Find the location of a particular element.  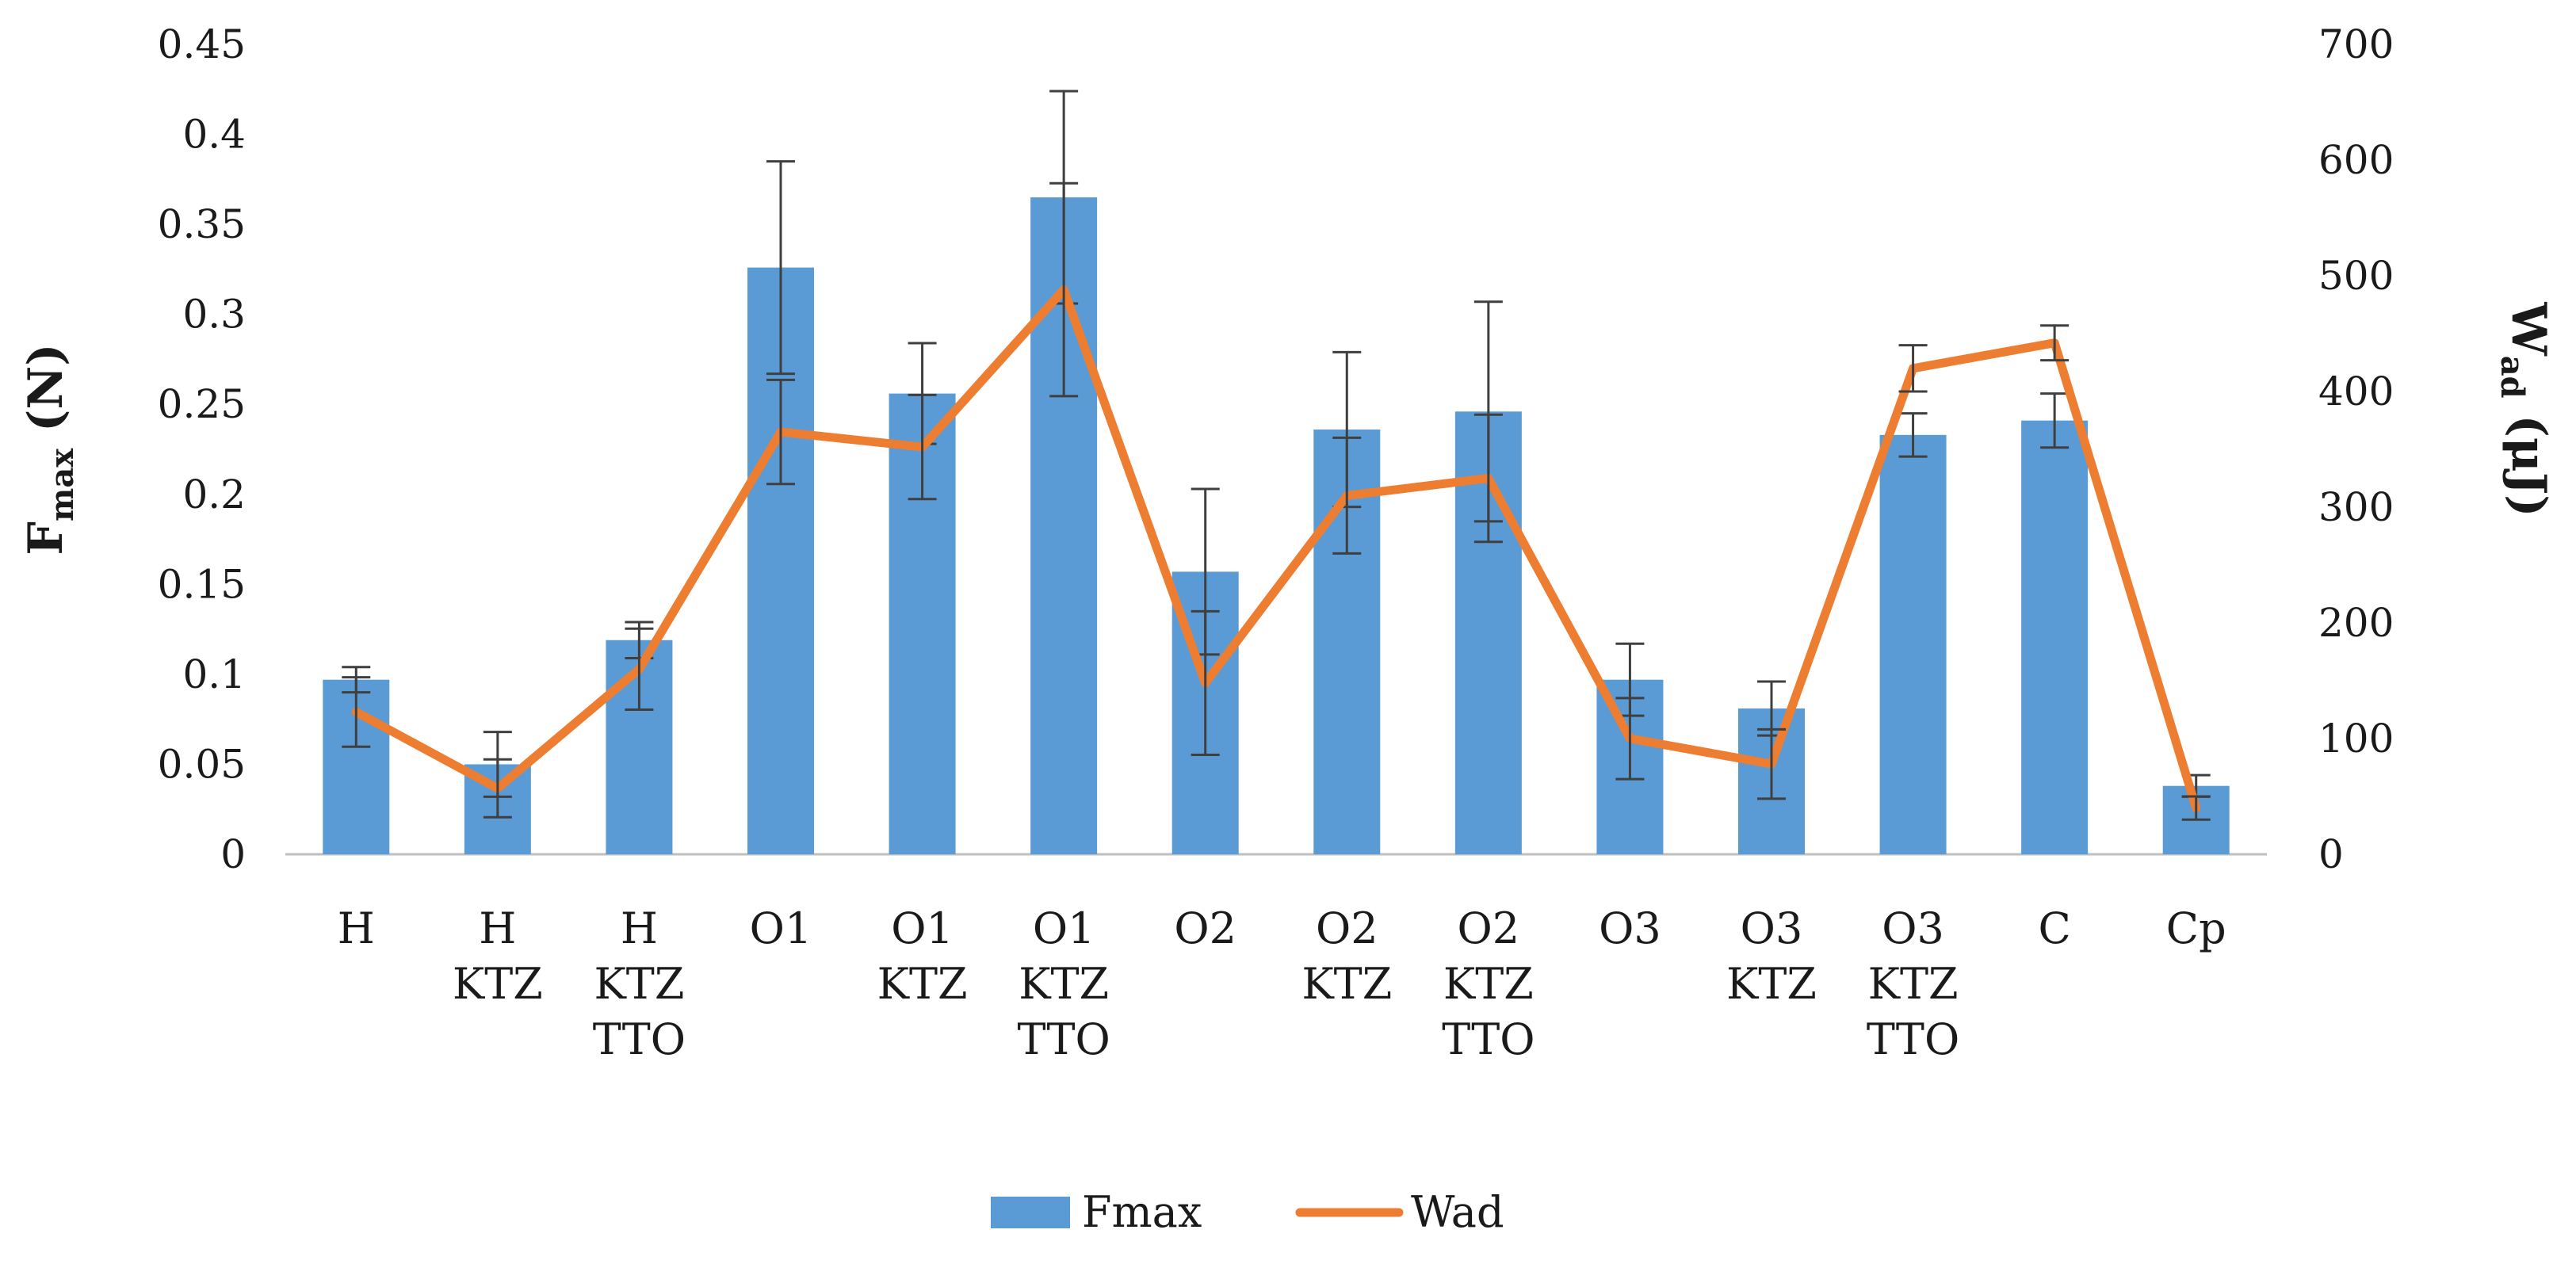

y-left-axis-title: Fmax (N) is located at coordinates (49, 449).